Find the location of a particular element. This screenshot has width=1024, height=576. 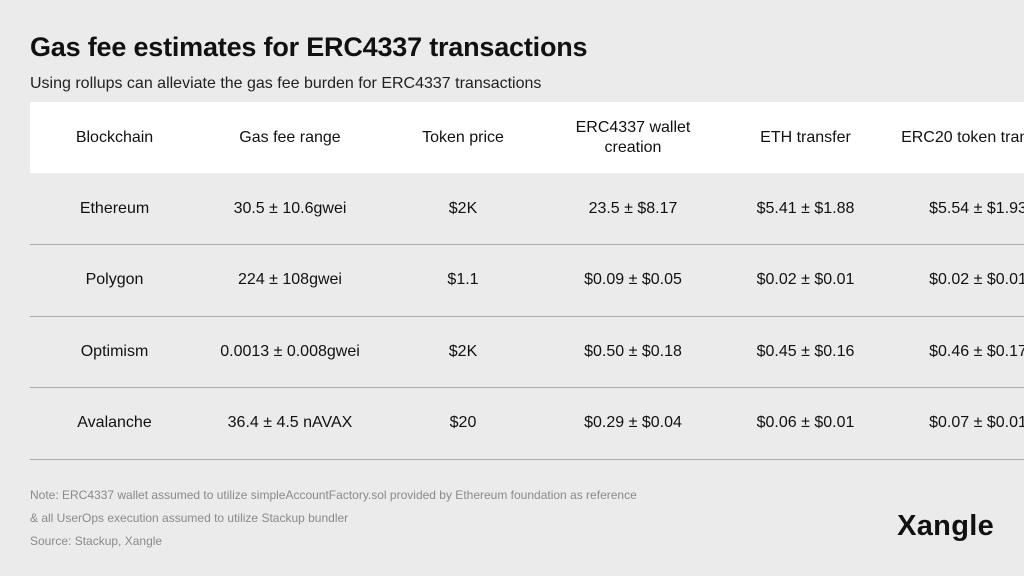

header-gas-fee-range: Gas fee range is located at coordinates (290, 137).